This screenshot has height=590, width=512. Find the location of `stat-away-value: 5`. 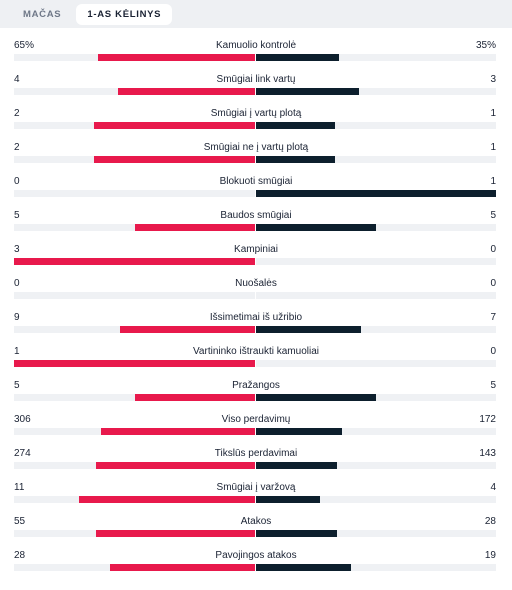

stat-away-value: 5 is located at coordinates (493, 385).